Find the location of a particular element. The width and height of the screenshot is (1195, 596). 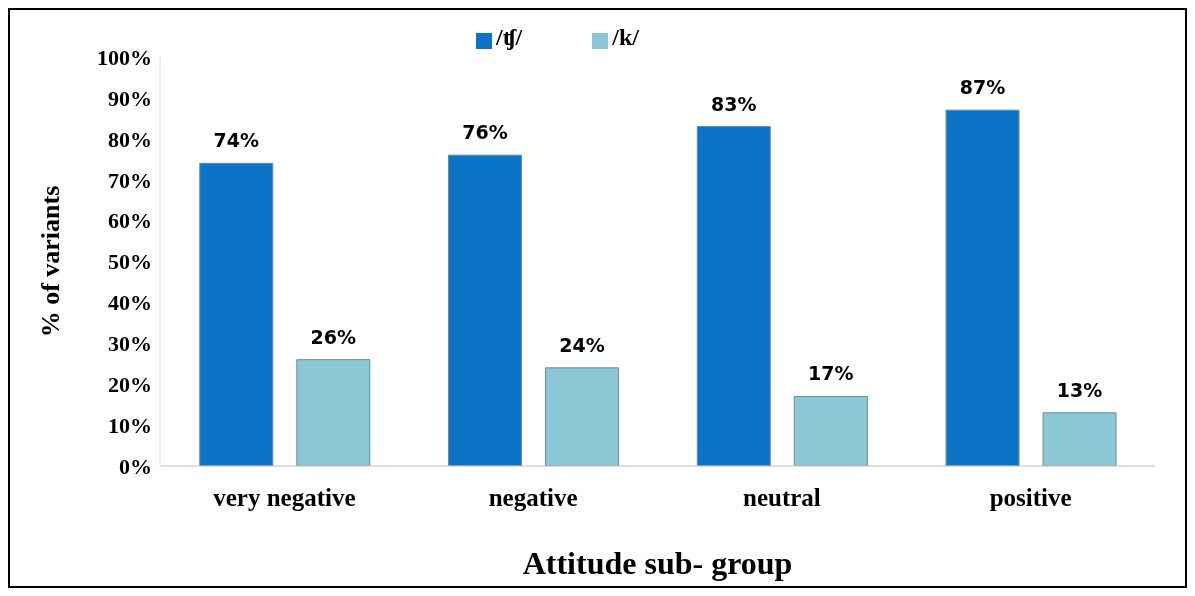

y-tick-label: 100% is located at coordinates (124, 57).